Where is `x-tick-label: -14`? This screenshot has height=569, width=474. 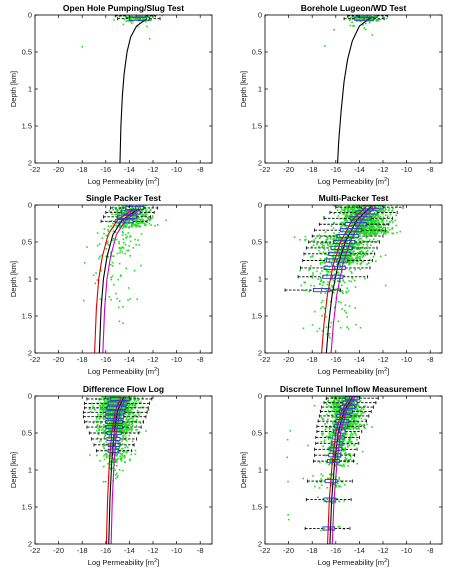 x-tick-label: -14 is located at coordinates (359, 359).